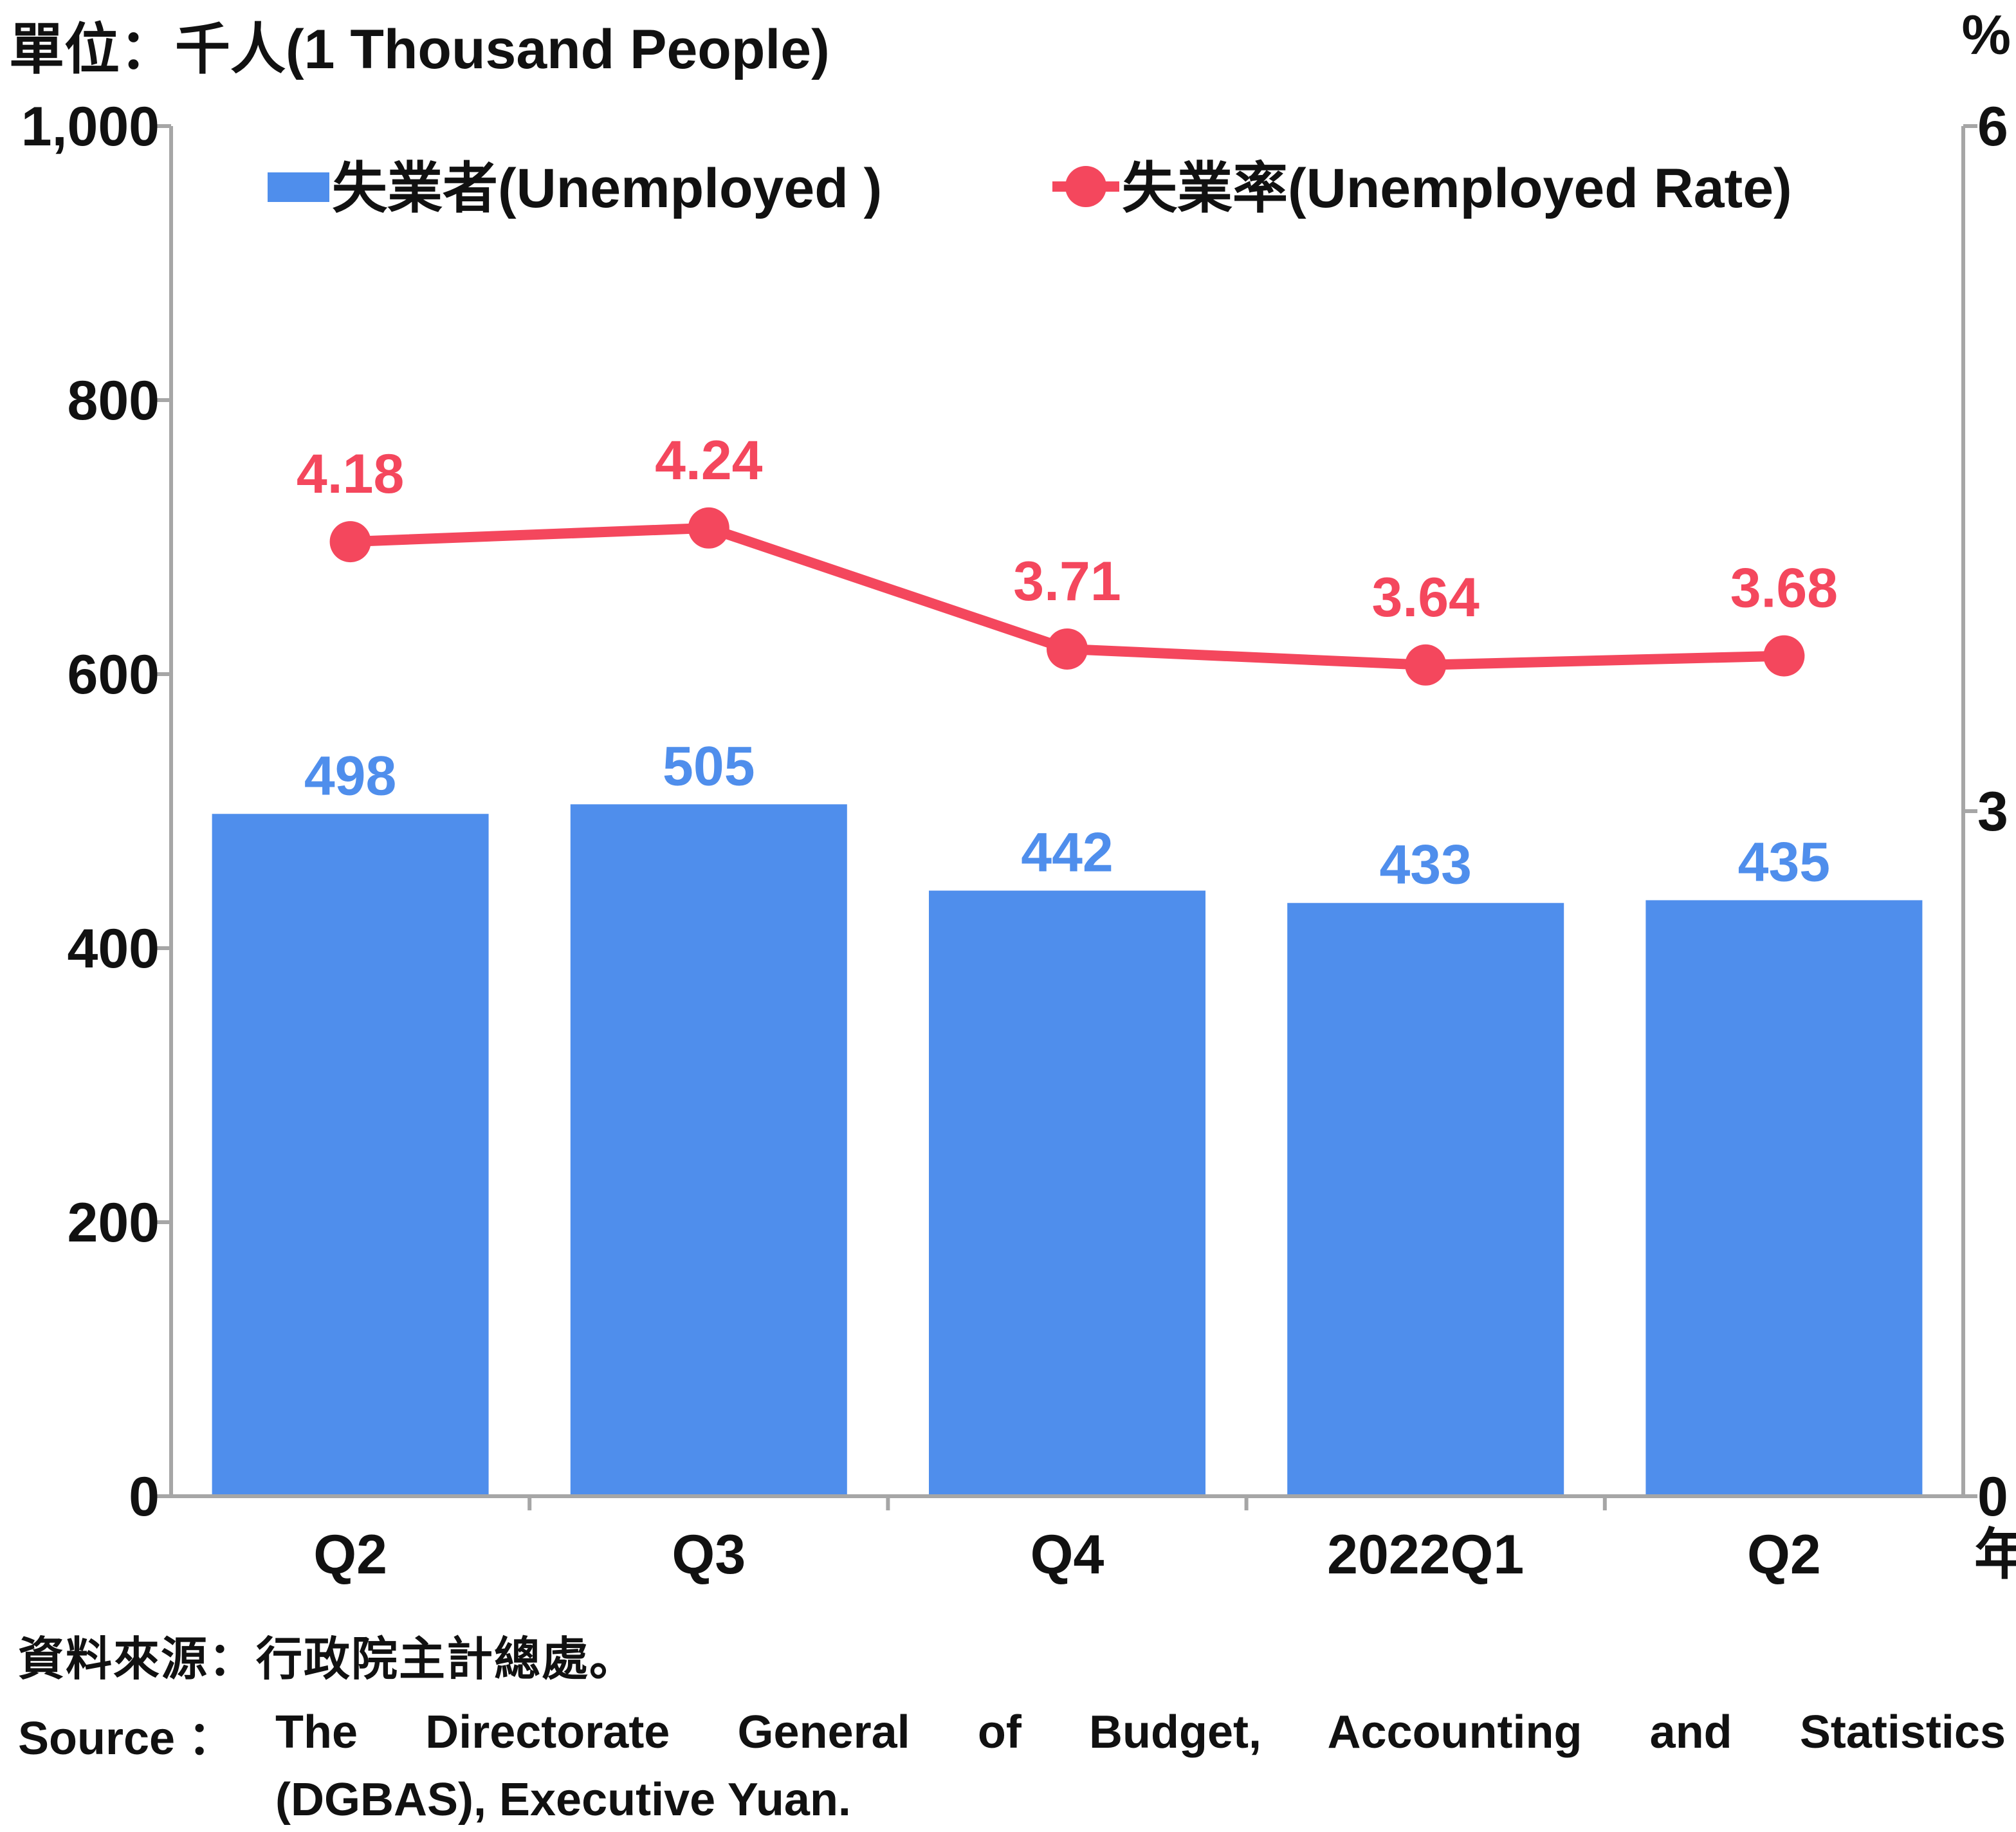 The width and height of the screenshot is (2016, 1832). I want to click on left-axis-tick-label: 1,000, so click(90, 127).